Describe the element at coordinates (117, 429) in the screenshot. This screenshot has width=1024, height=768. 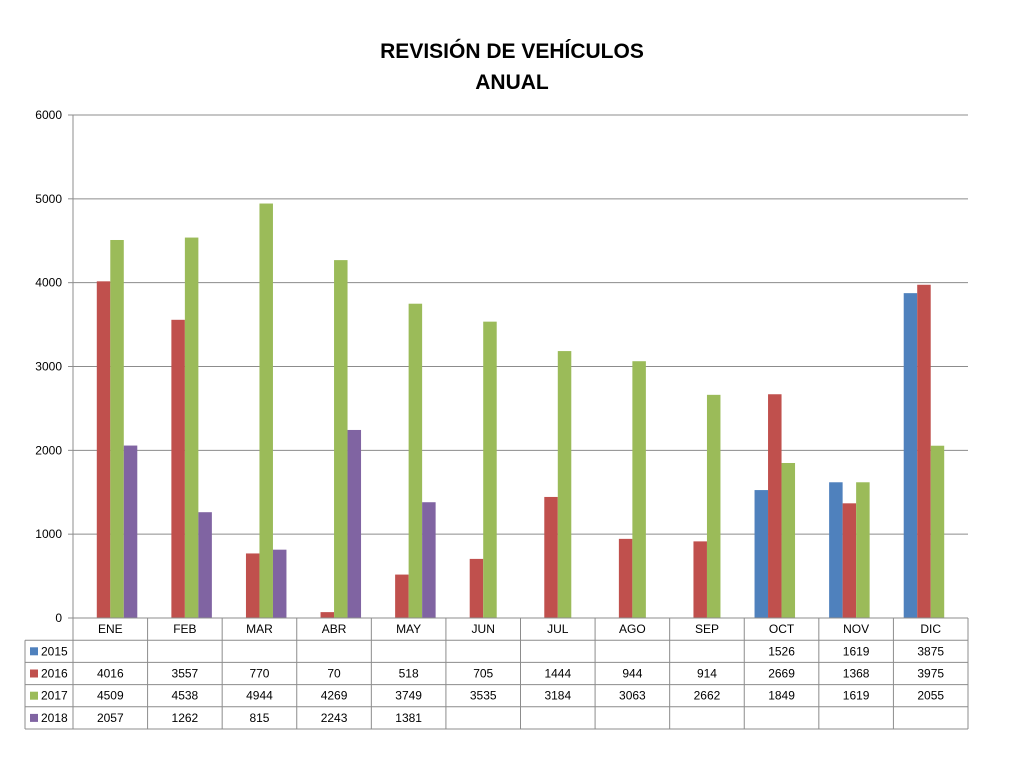
I see `bar-2017-ene` at that location.